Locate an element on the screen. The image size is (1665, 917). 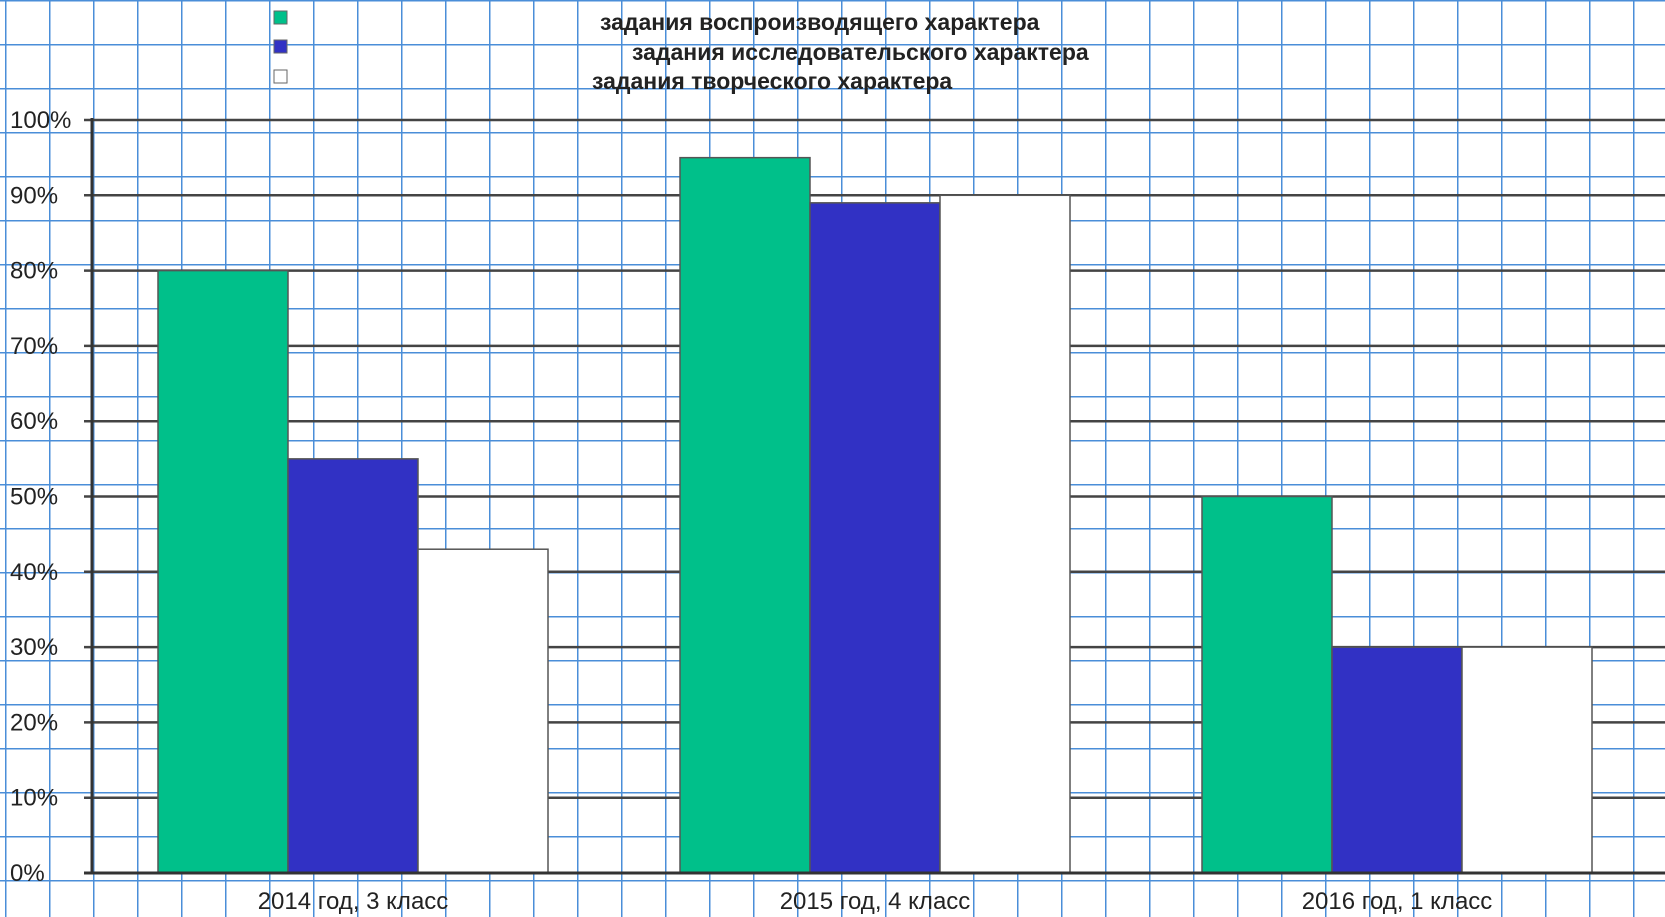
y-tick-label: 100% is located at coordinates (40, 120).